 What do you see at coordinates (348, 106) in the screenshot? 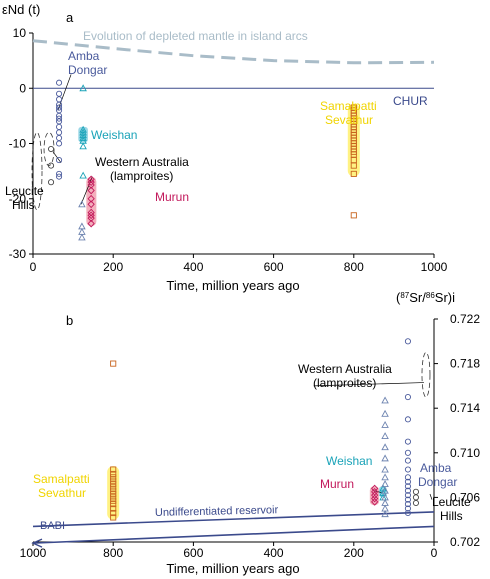
I see `samal-label-a-1: Samalpatti` at bounding box center [348, 106].